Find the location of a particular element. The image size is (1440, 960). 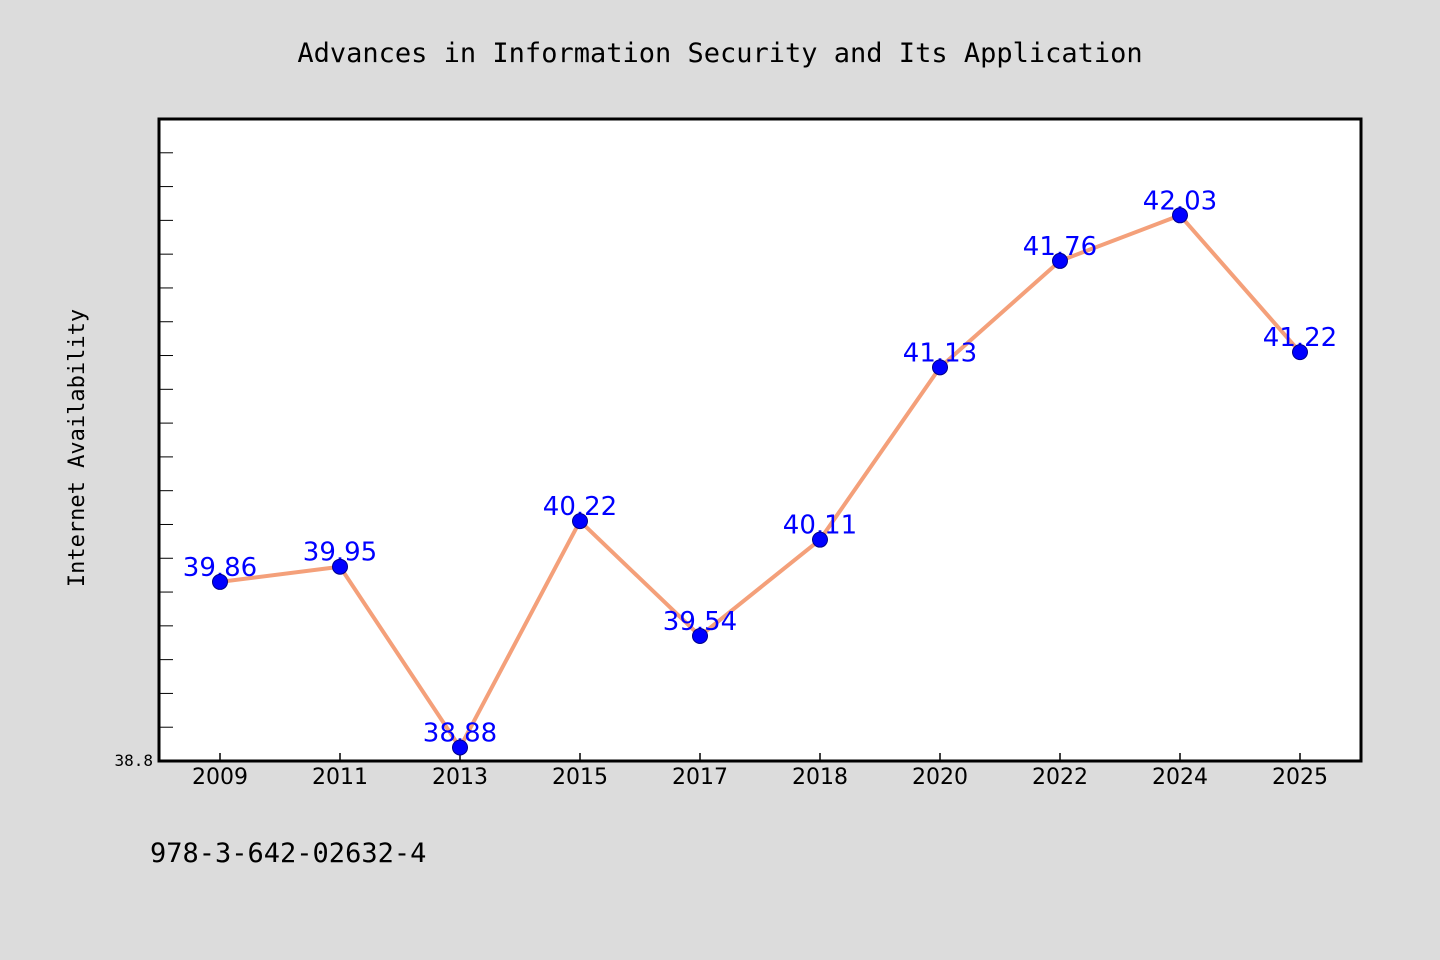

x-tick-label: 2025 is located at coordinates (1300, 777).